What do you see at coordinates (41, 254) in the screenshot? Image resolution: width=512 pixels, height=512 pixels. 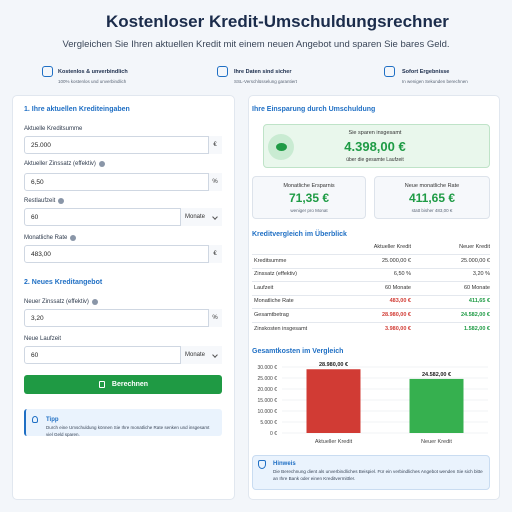 I see `input-value: 483,00` at bounding box center [41, 254].